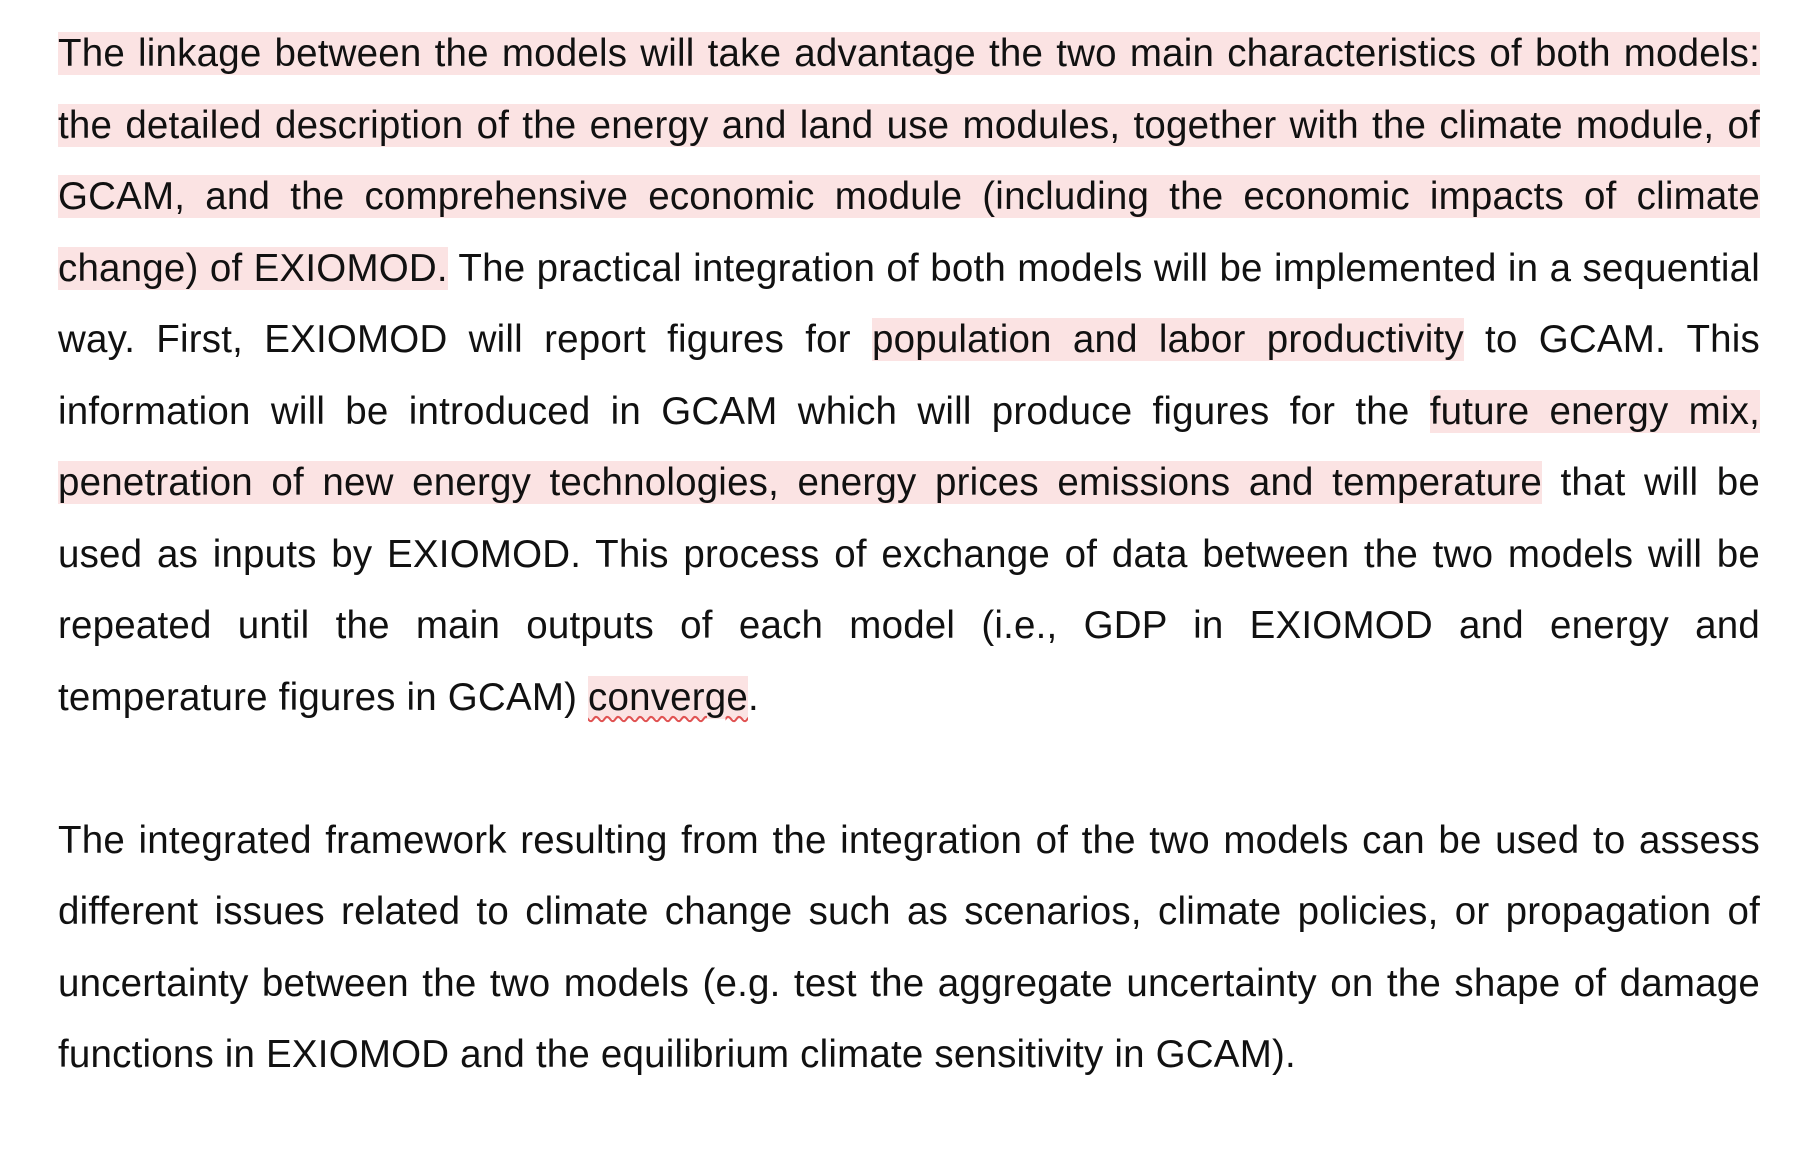 The height and width of the screenshot is (1167, 1812). I want to click on highlighted-text: population and labor productivity, so click(1167, 339).